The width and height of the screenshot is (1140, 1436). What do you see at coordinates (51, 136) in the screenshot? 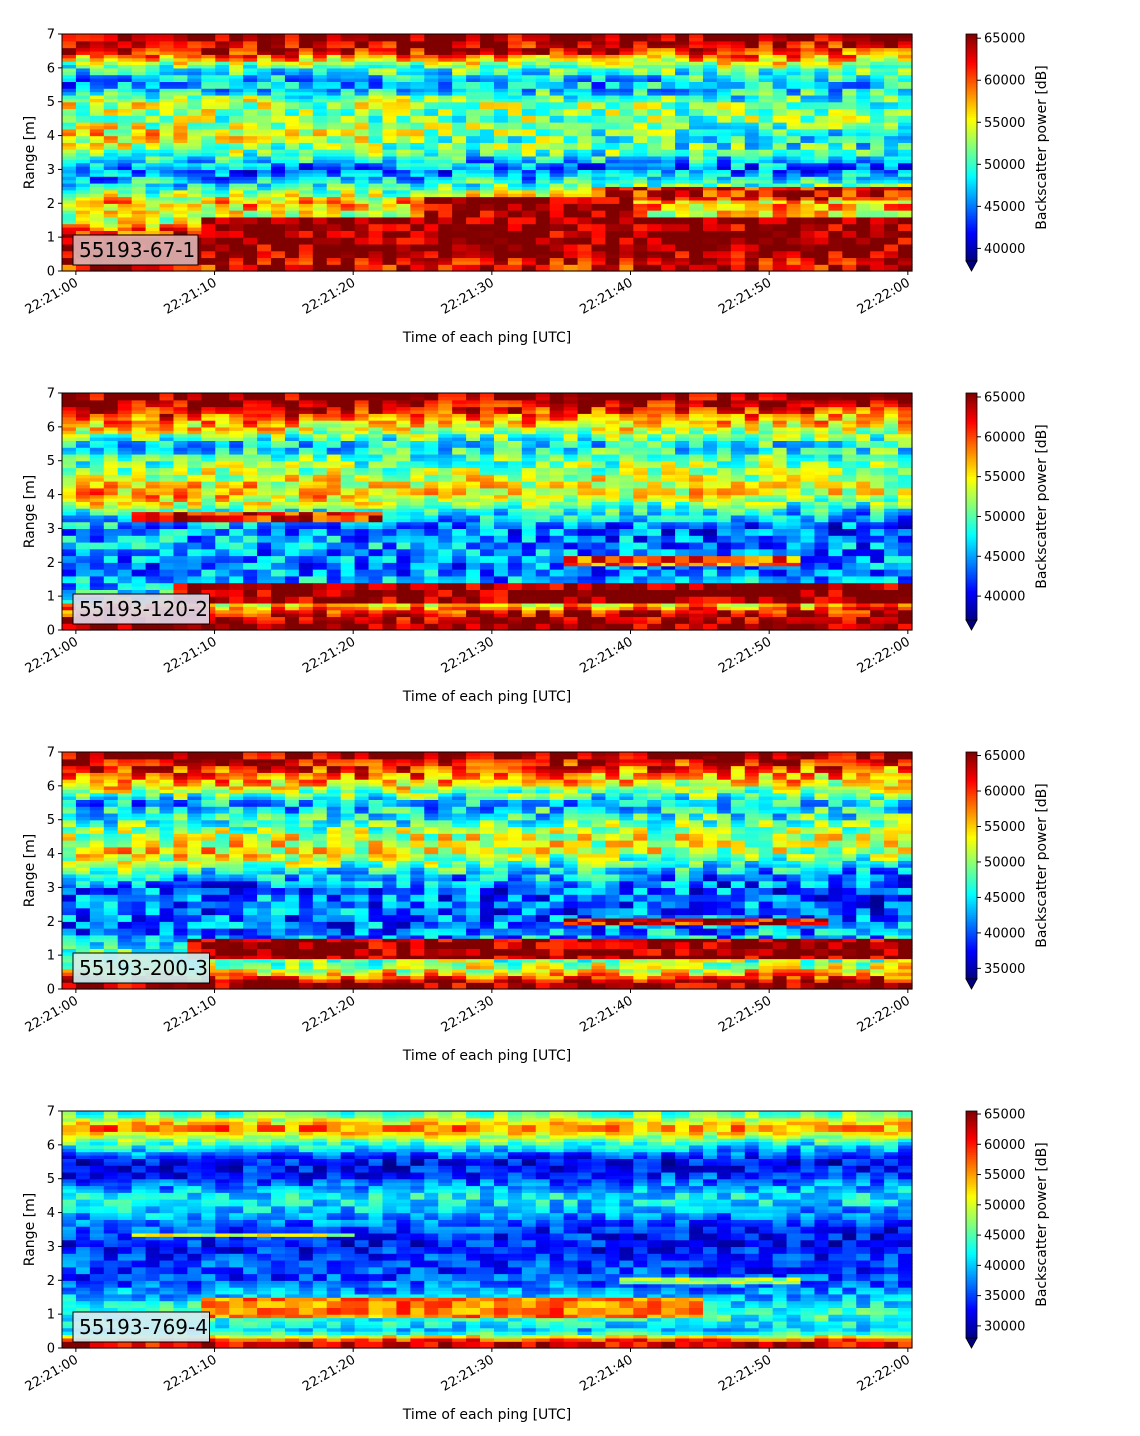
I see `y-tick-label: 4` at bounding box center [51, 136].